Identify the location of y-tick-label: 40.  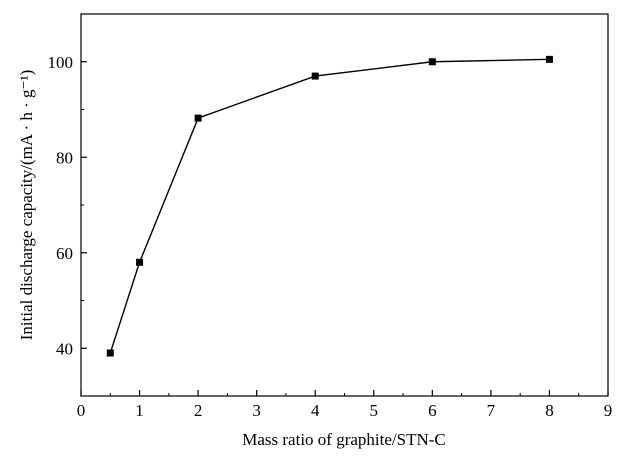
(64, 348).